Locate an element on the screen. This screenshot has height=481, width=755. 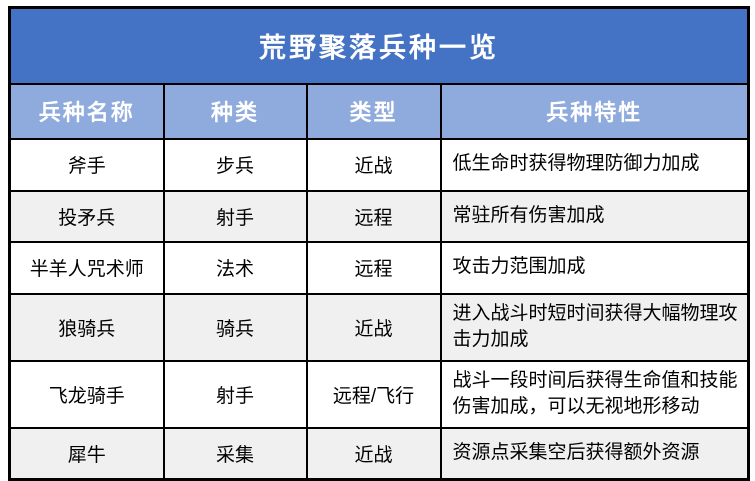
table-row: 投矛兵 射手 远程 常驻所有伤害加成 is located at coordinates (379, 216).